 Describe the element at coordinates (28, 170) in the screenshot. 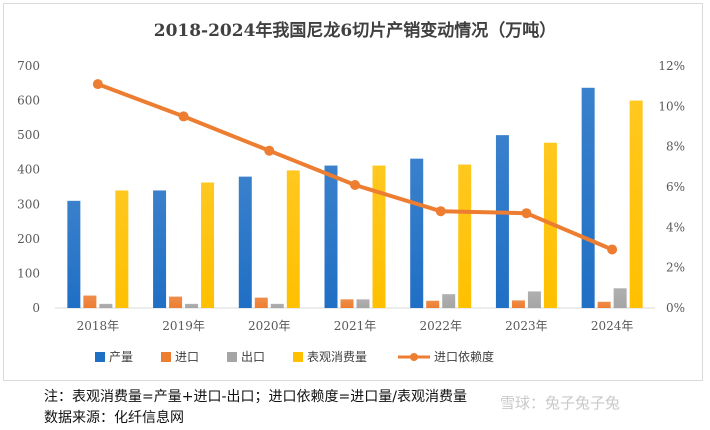

I see `y-tick-label: 400` at that location.